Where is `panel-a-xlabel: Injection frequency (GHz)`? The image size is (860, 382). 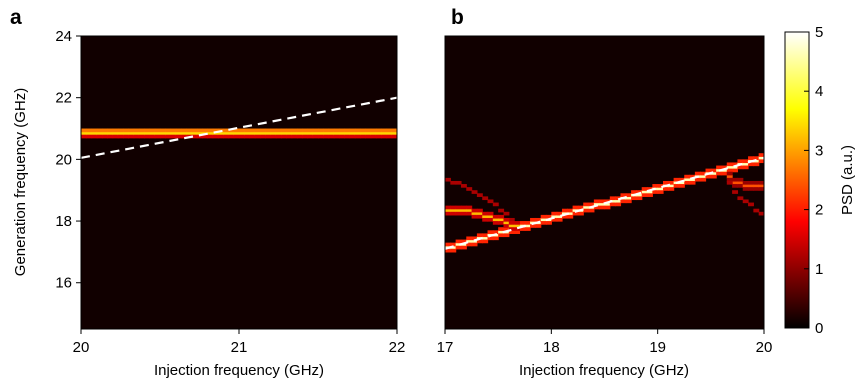
panel-a-xlabel: Injection frequency (GHz) is located at coordinates (239, 370).